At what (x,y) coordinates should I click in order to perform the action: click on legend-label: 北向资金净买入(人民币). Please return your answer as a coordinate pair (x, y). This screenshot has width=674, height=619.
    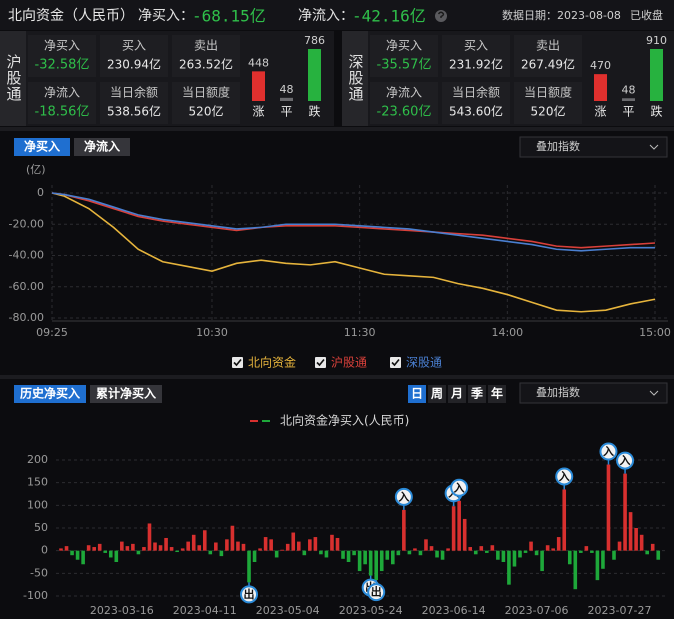
    Looking at the image, I should click on (344, 420).